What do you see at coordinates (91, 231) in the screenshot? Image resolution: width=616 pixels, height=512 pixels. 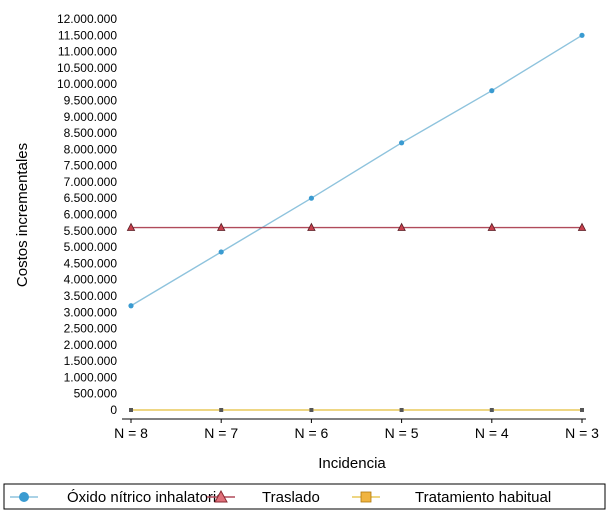 I see `y-tick-label: 5.500.000` at bounding box center [91, 231].